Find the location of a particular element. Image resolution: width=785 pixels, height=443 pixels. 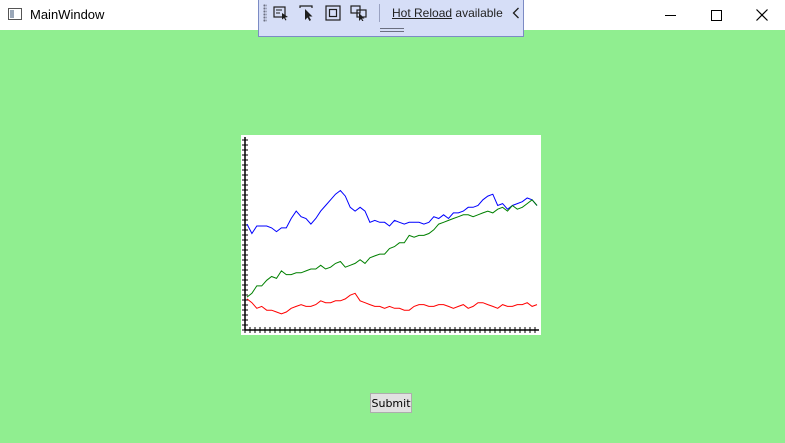

close-icon is located at coordinates (762, 15).